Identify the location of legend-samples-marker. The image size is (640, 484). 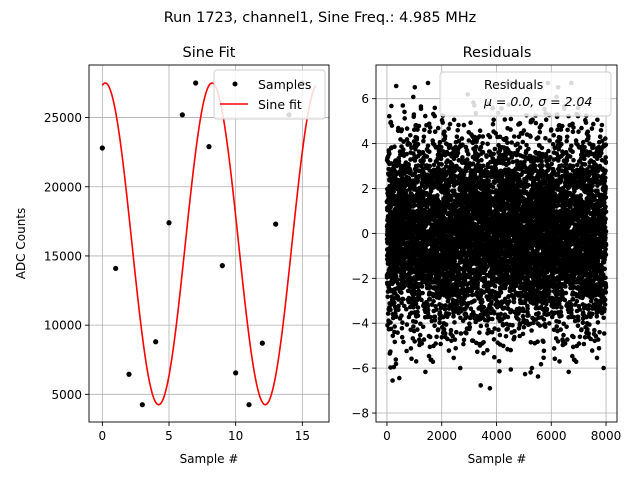
(235, 84).